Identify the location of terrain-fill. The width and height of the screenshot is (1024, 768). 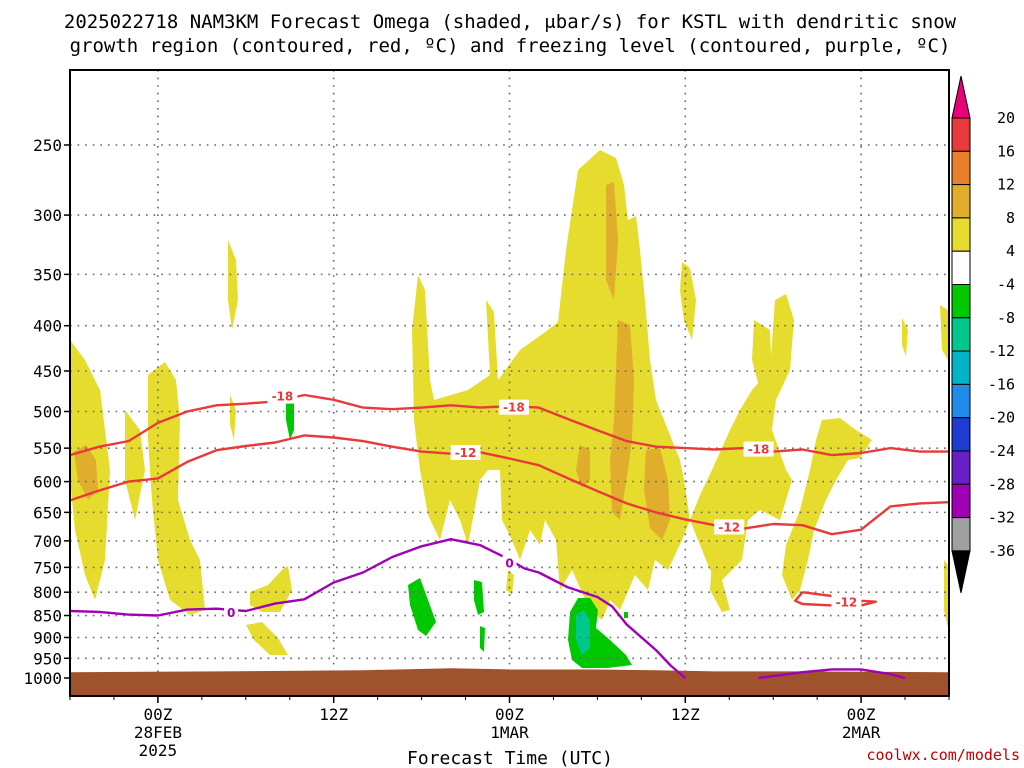
(509, 682).